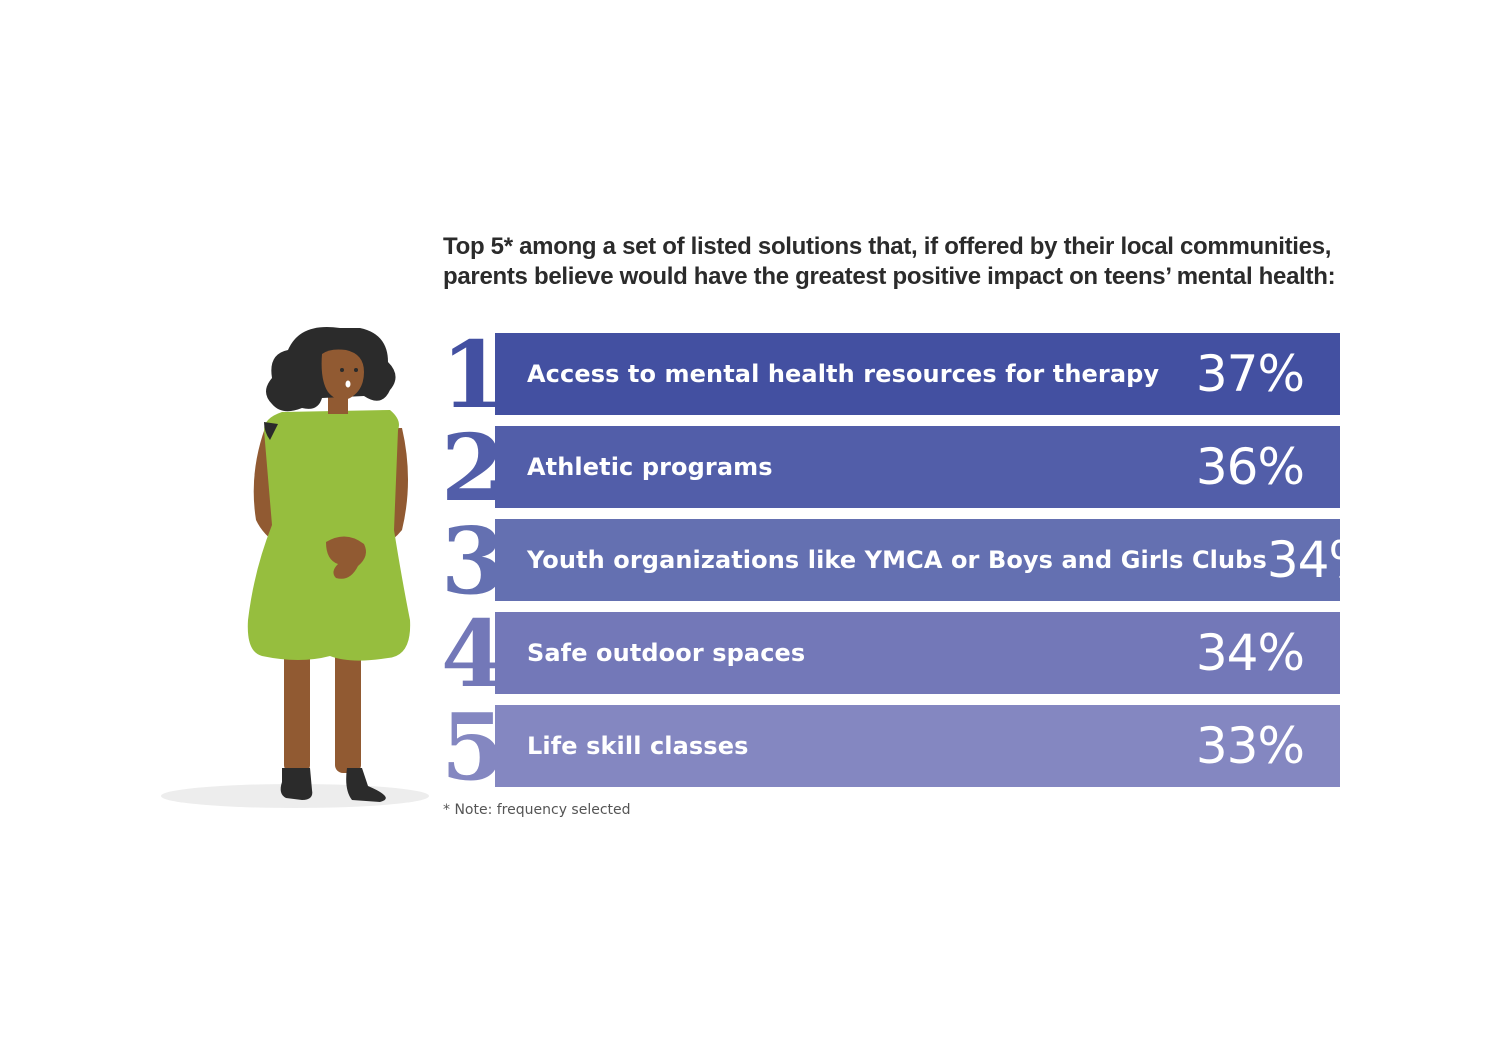 The width and height of the screenshot is (1500, 1060). I want to click on rank-number: 5, so click(473, 747).